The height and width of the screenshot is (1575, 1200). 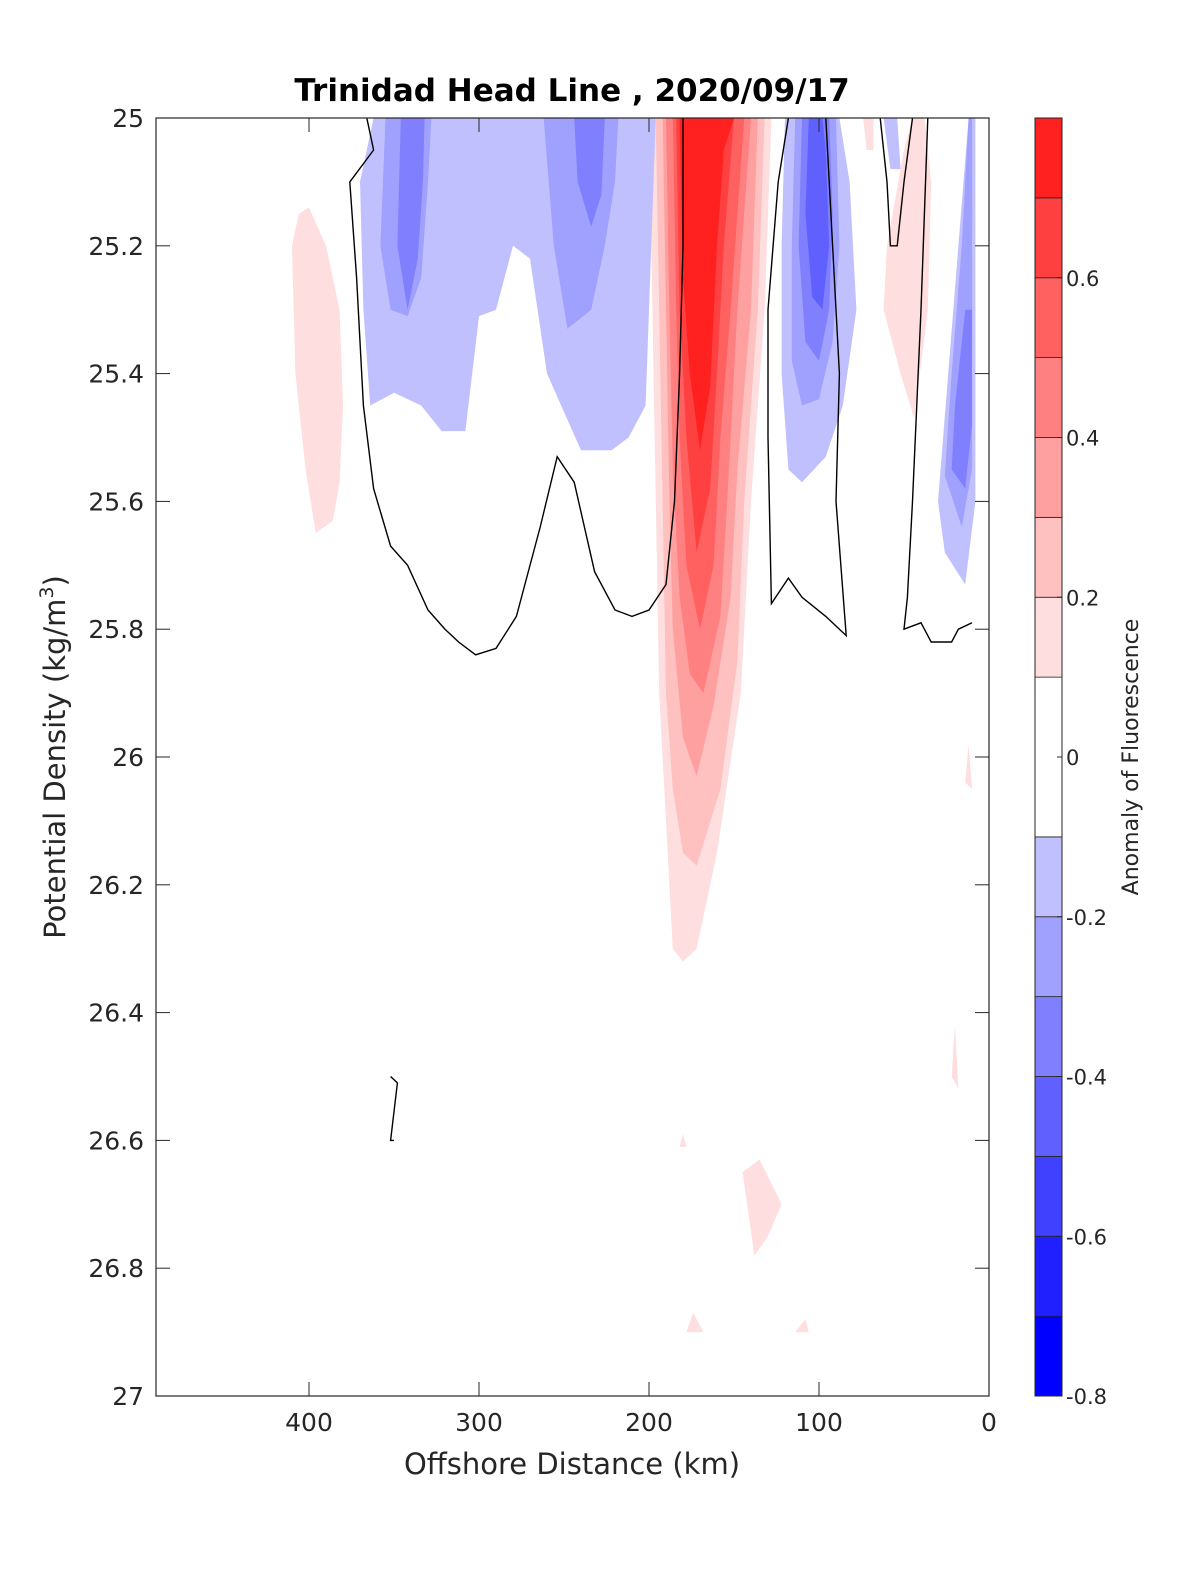 I want to click on contour-positive-deep-e, so click(x=695, y=1322).